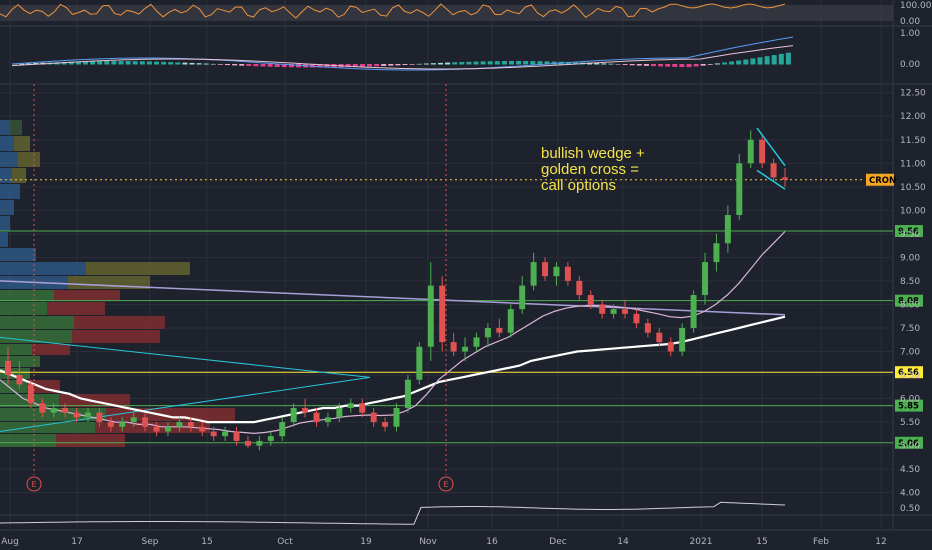 The image size is (932, 550). What do you see at coordinates (10, 542) in the screenshot?
I see `time-tick-label: Aug` at bounding box center [10, 542].